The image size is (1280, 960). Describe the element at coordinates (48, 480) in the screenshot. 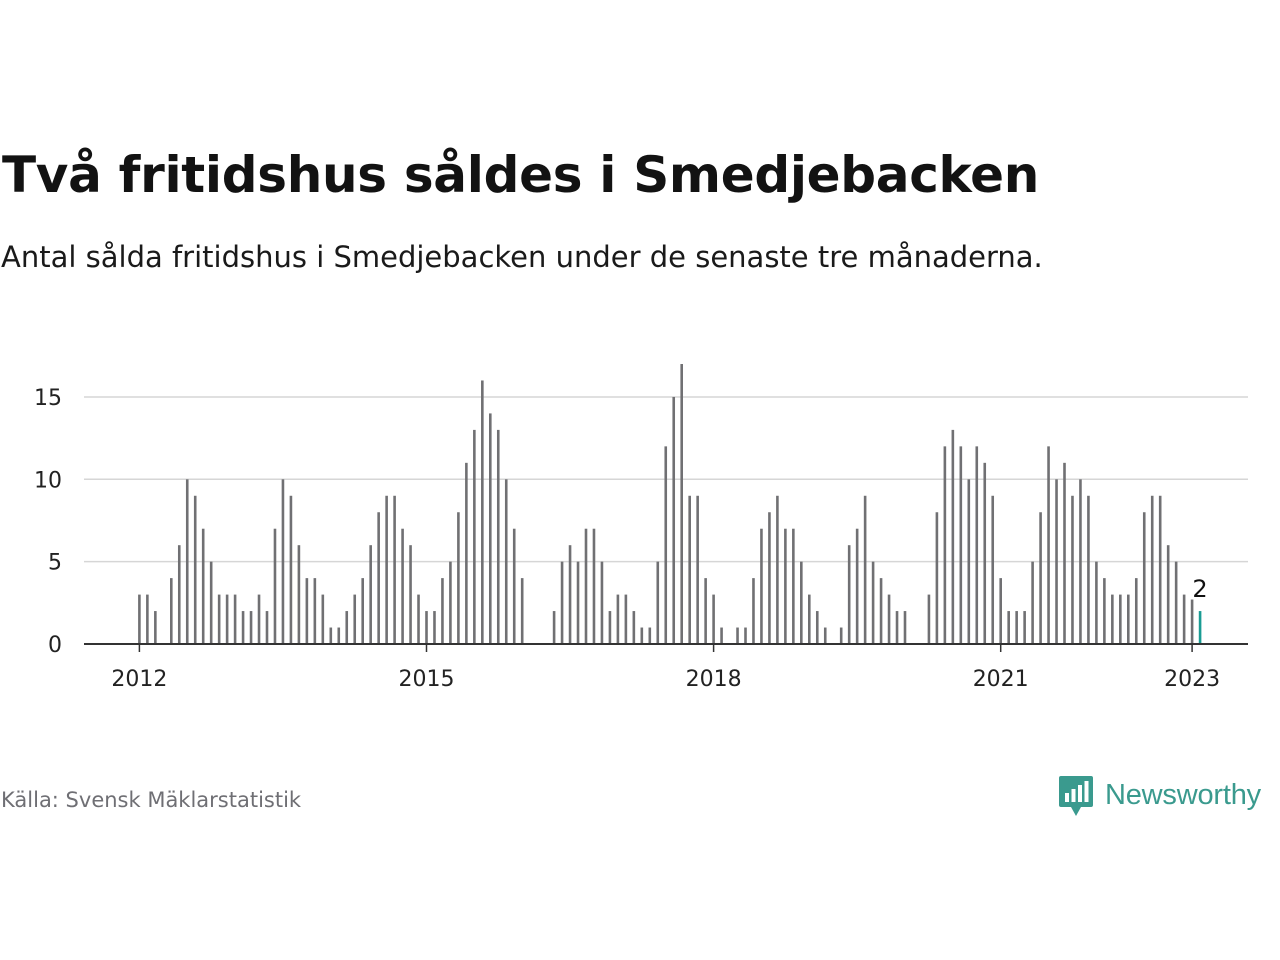

I see `y-tick-label: 10` at that location.